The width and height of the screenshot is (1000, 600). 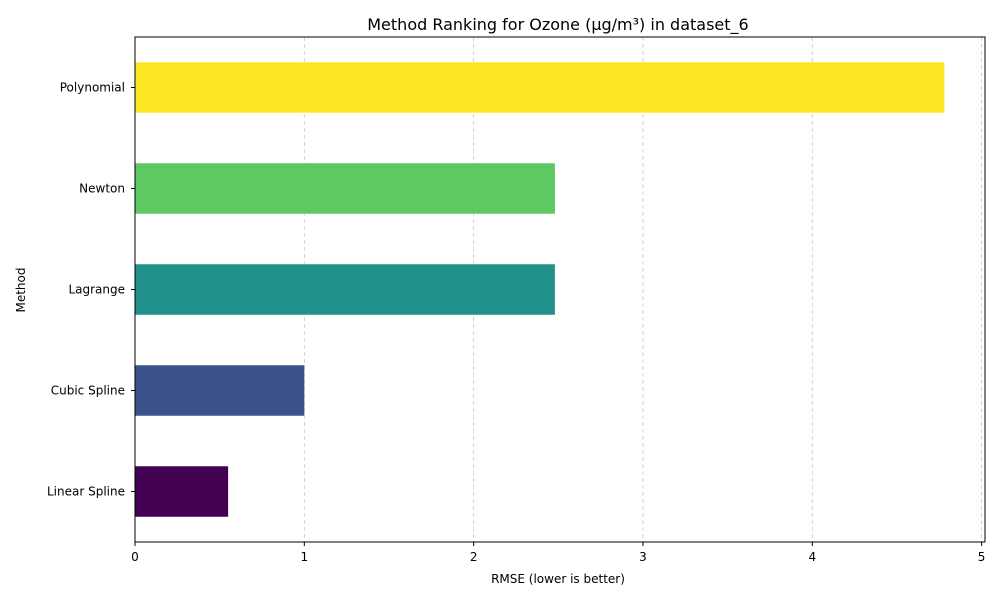 What do you see at coordinates (345, 289) in the screenshot?
I see `bar-lagrange` at bounding box center [345, 289].